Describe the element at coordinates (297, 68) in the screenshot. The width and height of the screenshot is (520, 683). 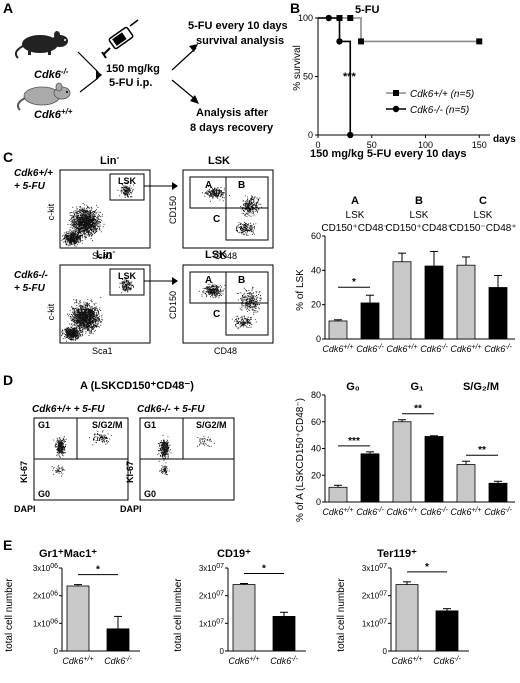
I see `survival-ylabel: % survival` at that location.